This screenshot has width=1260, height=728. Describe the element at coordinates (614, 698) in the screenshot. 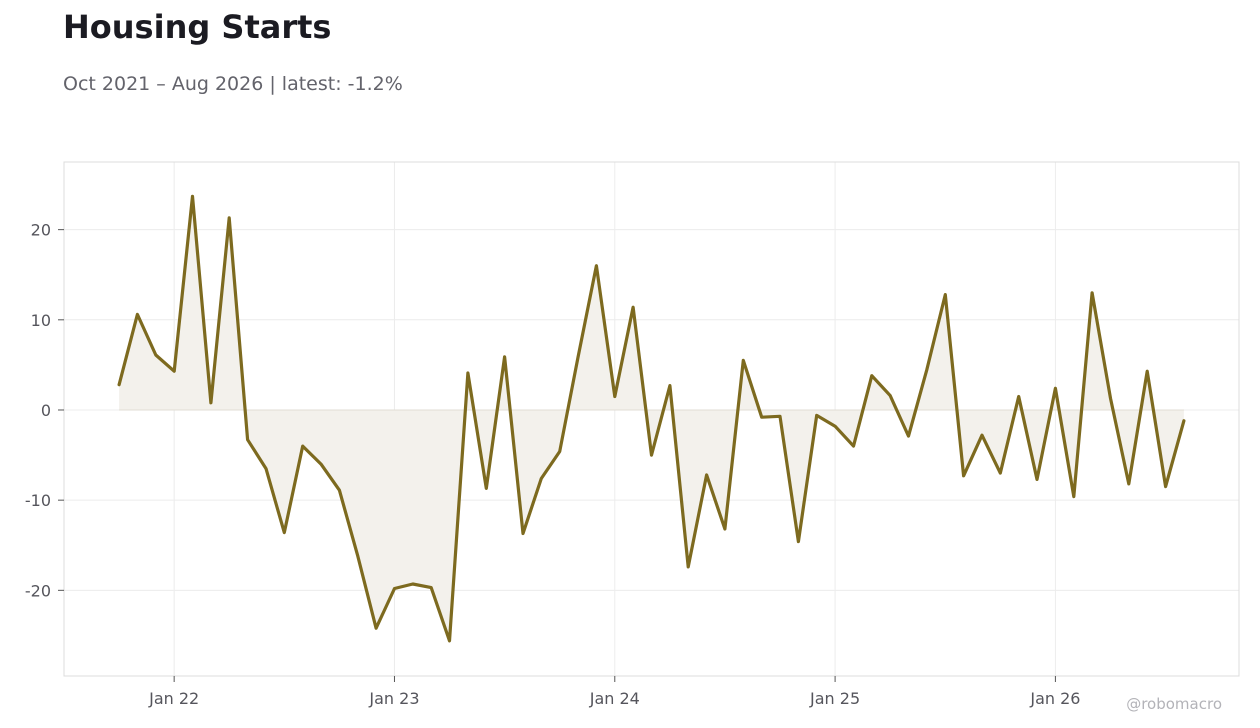

I see `x-tick-label: Jan 24` at that location.